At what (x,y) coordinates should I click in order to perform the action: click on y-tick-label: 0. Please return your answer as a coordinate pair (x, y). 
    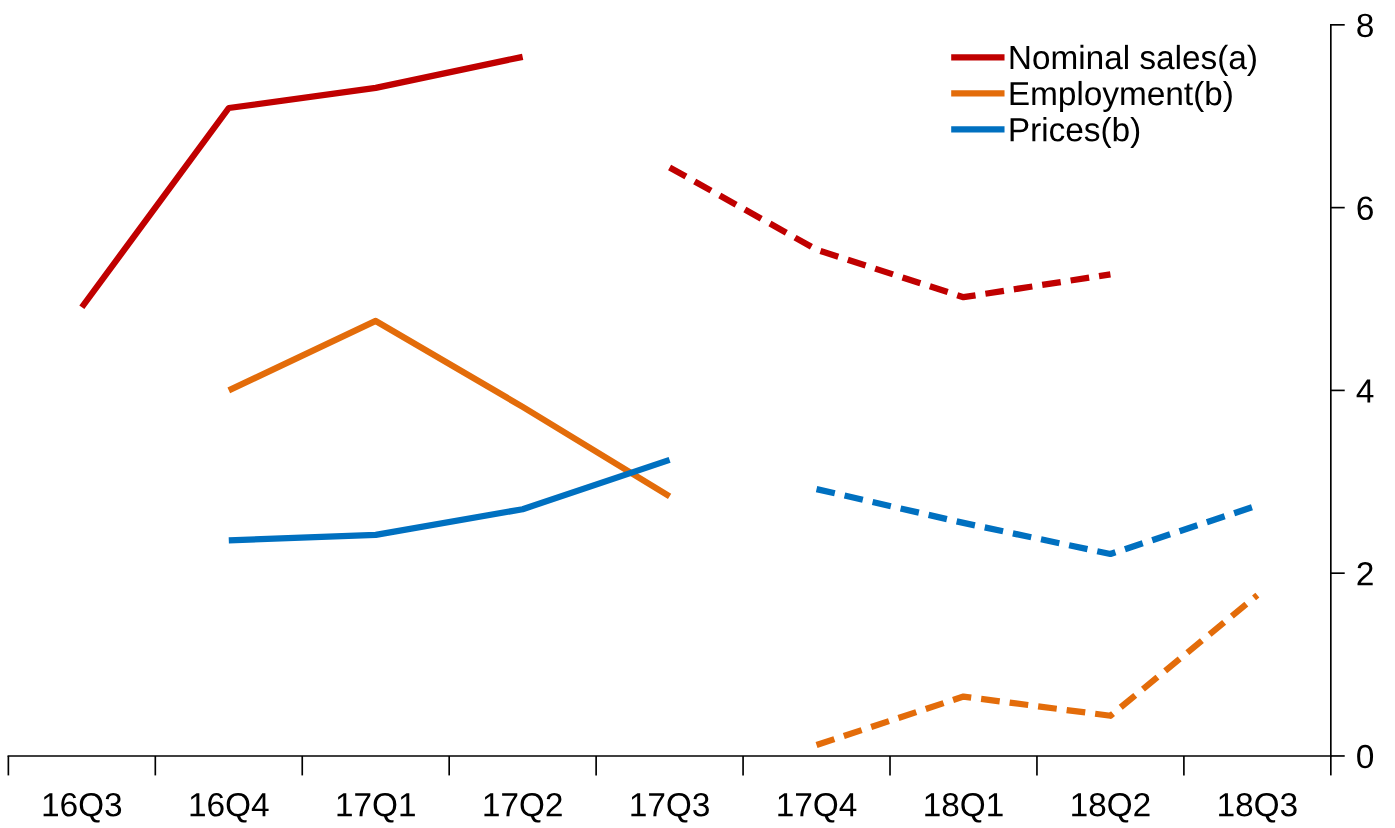
    Looking at the image, I should click on (1365, 756).